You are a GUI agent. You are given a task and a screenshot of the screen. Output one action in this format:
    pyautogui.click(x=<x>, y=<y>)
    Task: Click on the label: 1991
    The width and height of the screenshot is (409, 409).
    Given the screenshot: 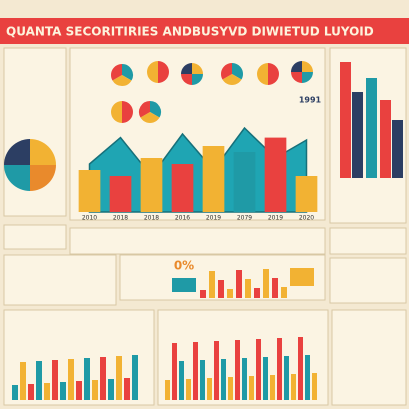 What is the action you would take?
    pyautogui.click(x=310, y=100)
    